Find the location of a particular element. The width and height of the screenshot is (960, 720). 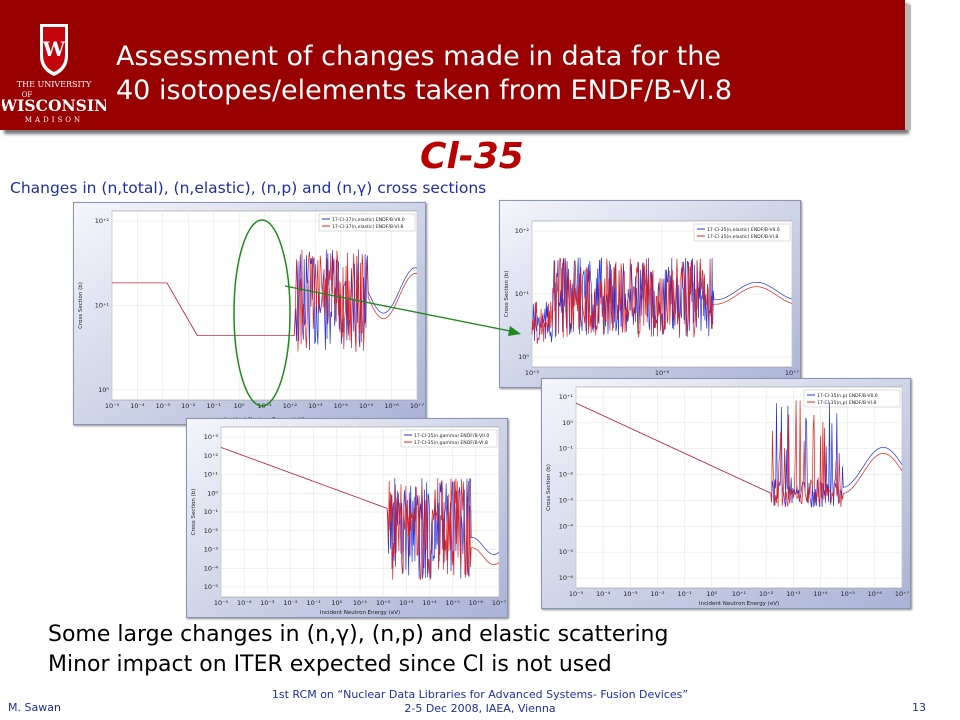

crest-letter: W is located at coordinates (54, 49).